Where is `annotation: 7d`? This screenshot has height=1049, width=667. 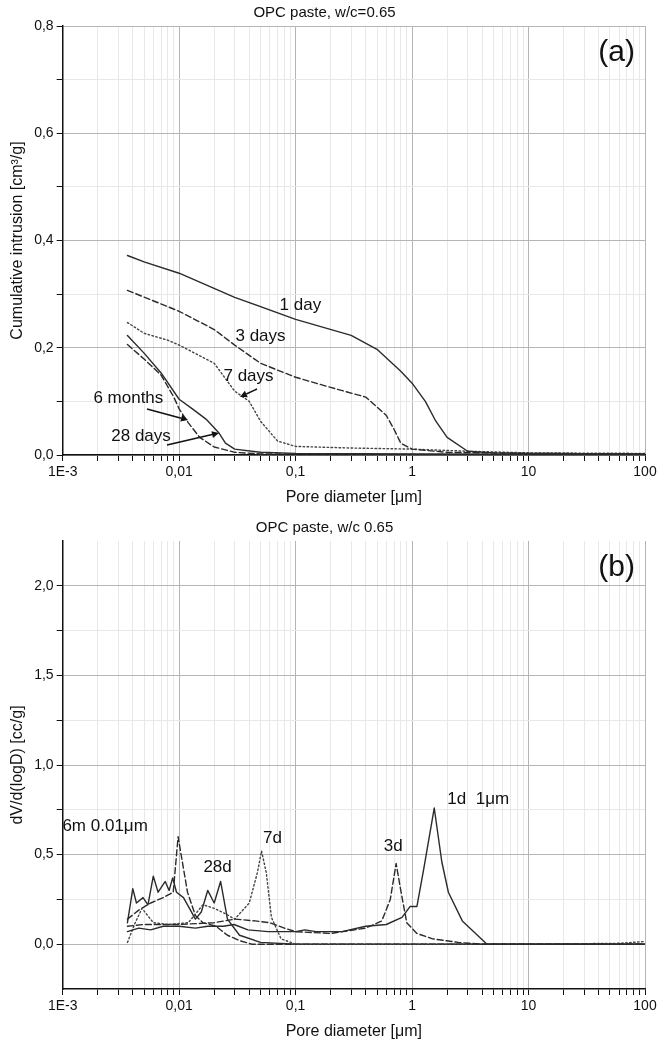 annotation: 7d is located at coordinates (272, 837).